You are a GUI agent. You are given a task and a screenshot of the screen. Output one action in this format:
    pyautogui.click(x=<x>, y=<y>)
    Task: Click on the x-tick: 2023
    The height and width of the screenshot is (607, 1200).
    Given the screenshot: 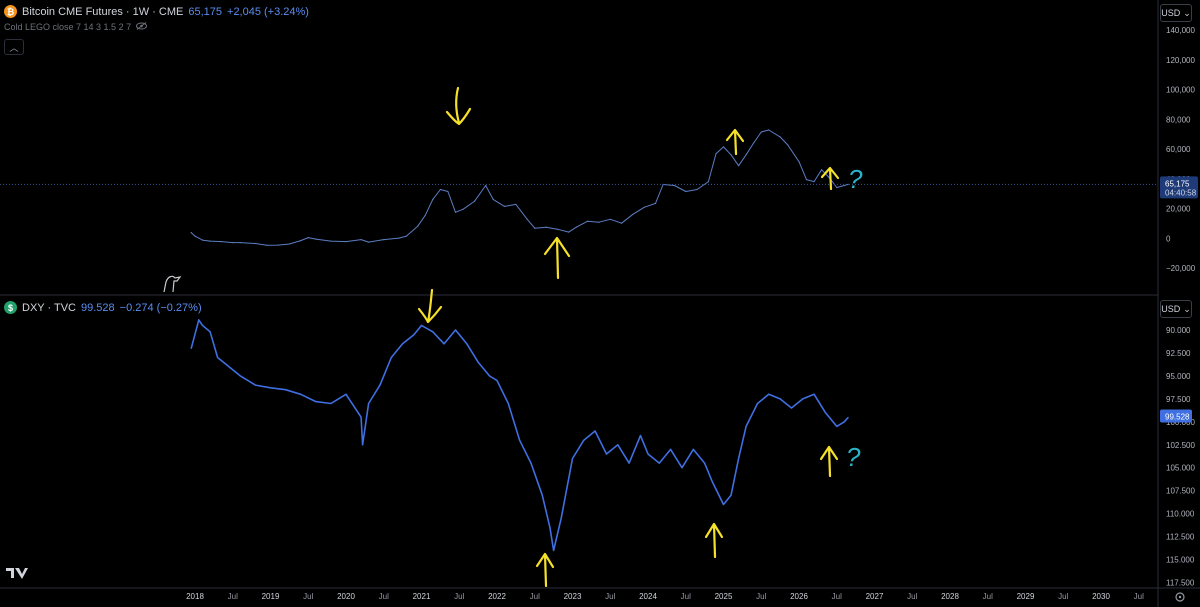 What is the action you would take?
    pyautogui.click(x=573, y=596)
    